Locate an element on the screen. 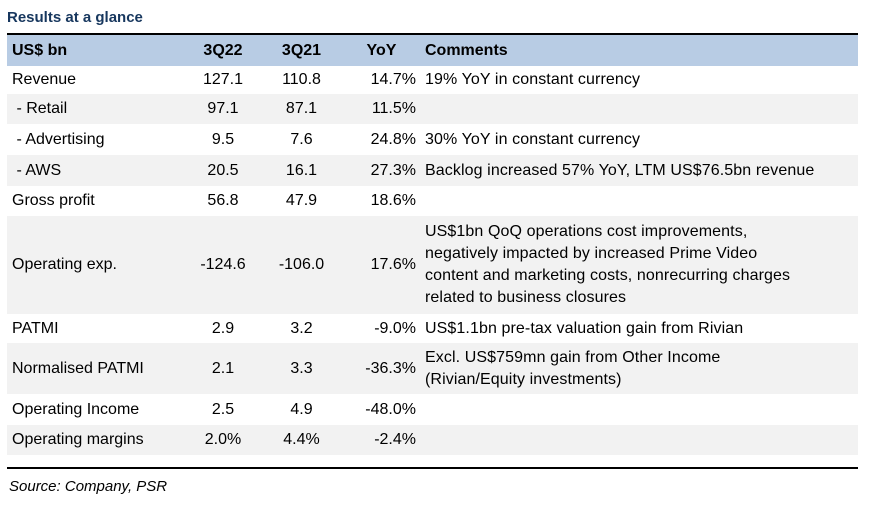 Image resolution: width=871 pixels, height=512 pixels. header-label: US$ bn is located at coordinates (97, 50).